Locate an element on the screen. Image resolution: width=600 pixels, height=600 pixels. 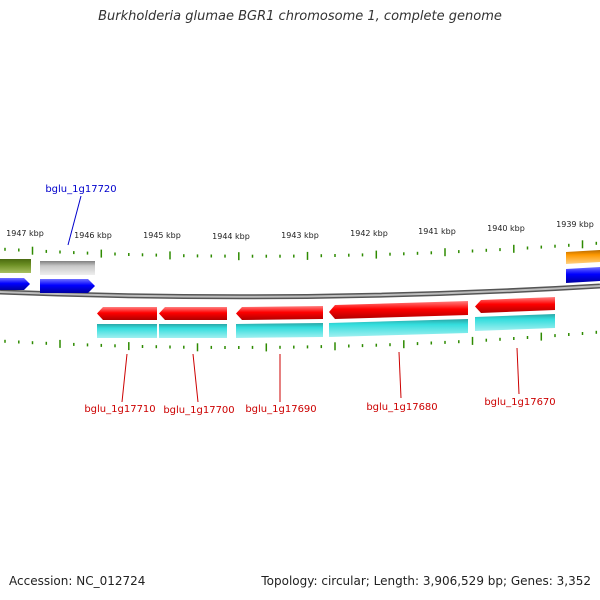
gene-label: bglu_1g17720 is located at coordinates (80, 189).